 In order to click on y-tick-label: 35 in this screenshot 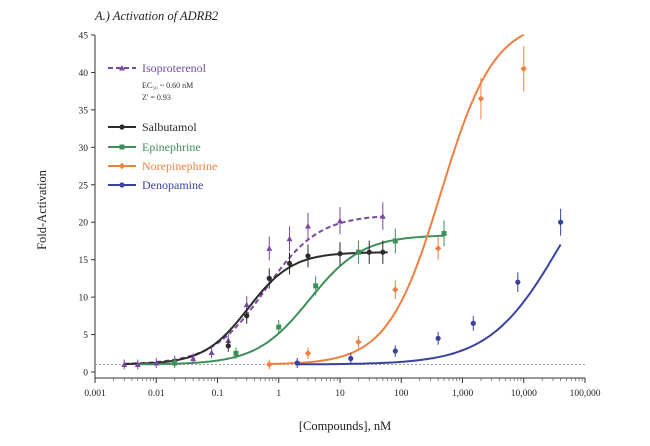, I will do `click(84, 111)`.